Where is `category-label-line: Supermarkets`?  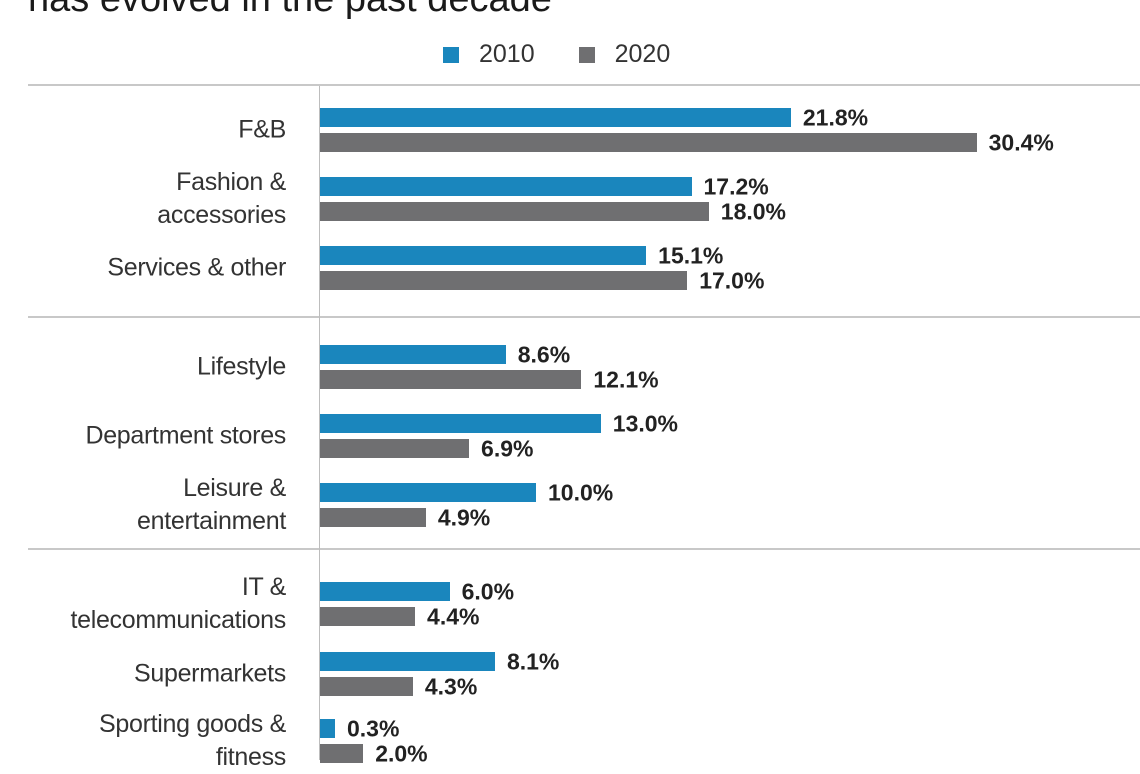 category-label-line: Supermarkets is located at coordinates (209, 673).